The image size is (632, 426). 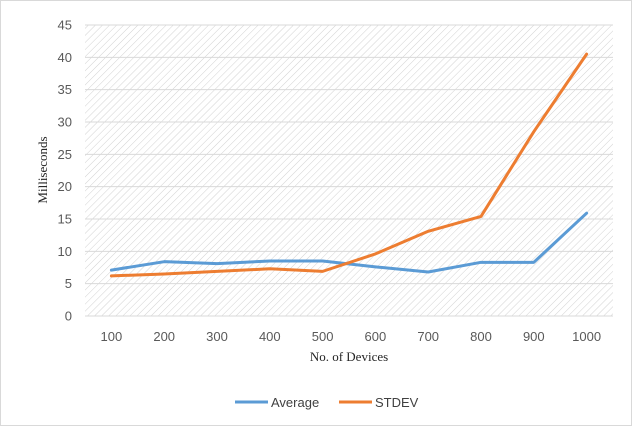 I want to click on x-tick-label: 400, so click(x=270, y=336).